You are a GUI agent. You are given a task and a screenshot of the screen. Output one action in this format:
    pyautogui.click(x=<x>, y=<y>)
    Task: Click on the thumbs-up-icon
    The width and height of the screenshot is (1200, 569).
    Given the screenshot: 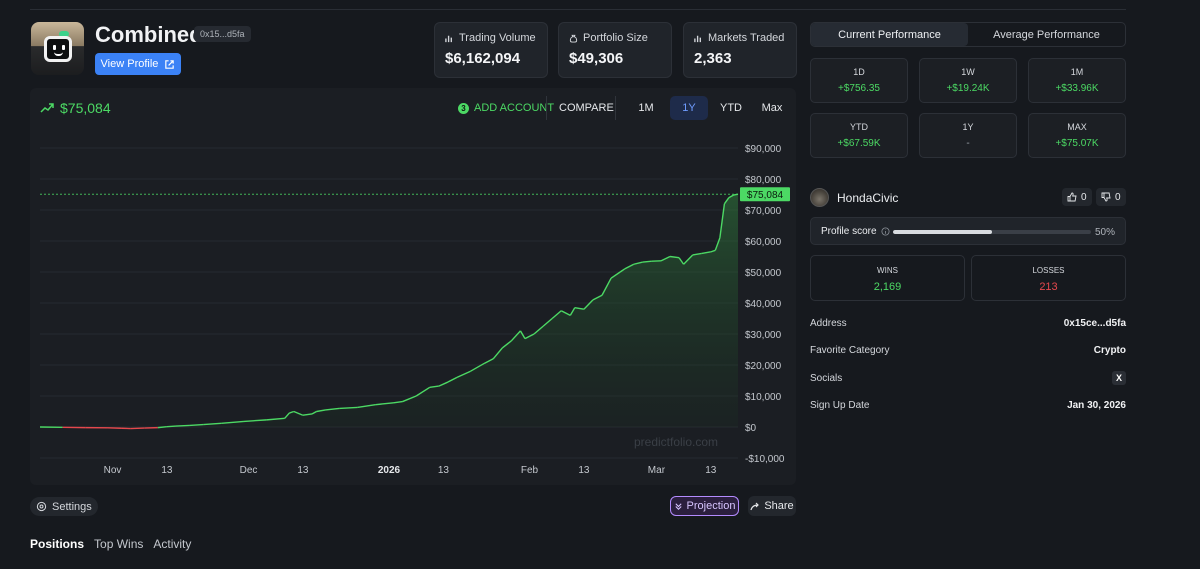 What is the action you would take?
    pyautogui.click(x=1072, y=197)
    